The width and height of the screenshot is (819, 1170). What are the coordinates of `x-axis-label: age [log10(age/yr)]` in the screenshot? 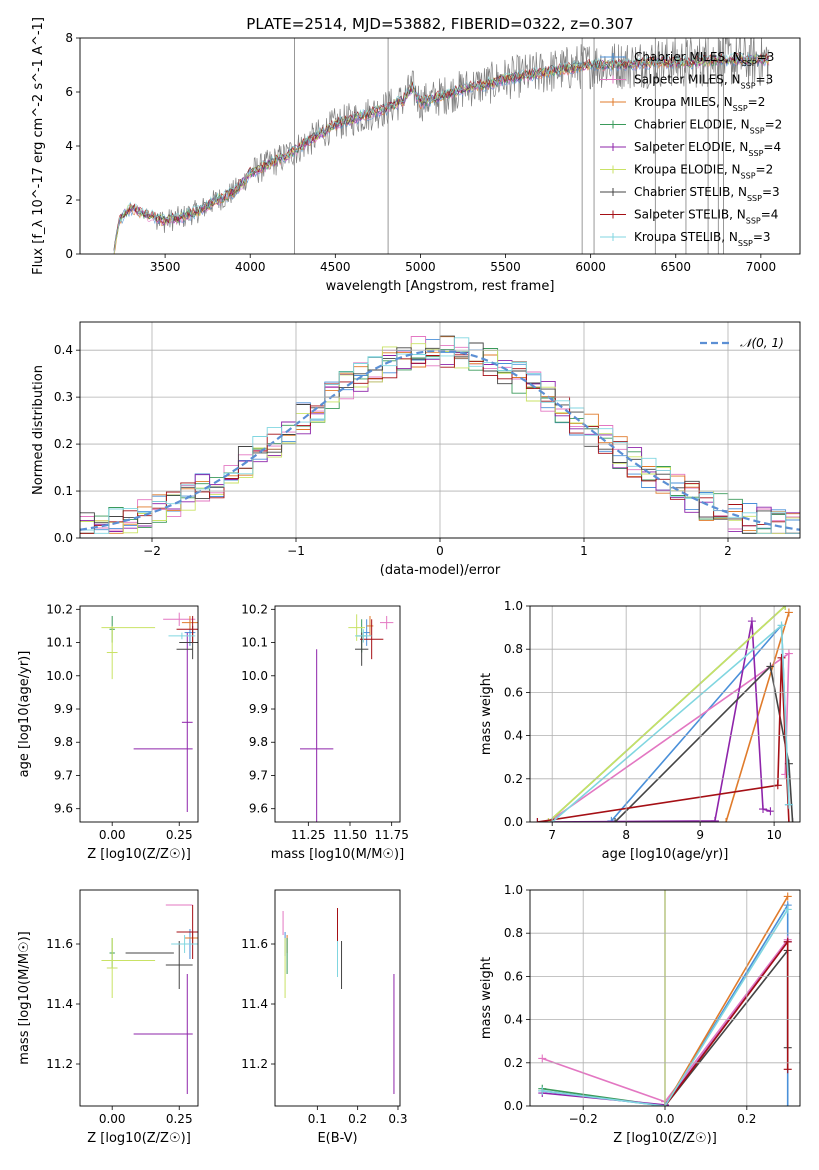 It's located at (665, 854).